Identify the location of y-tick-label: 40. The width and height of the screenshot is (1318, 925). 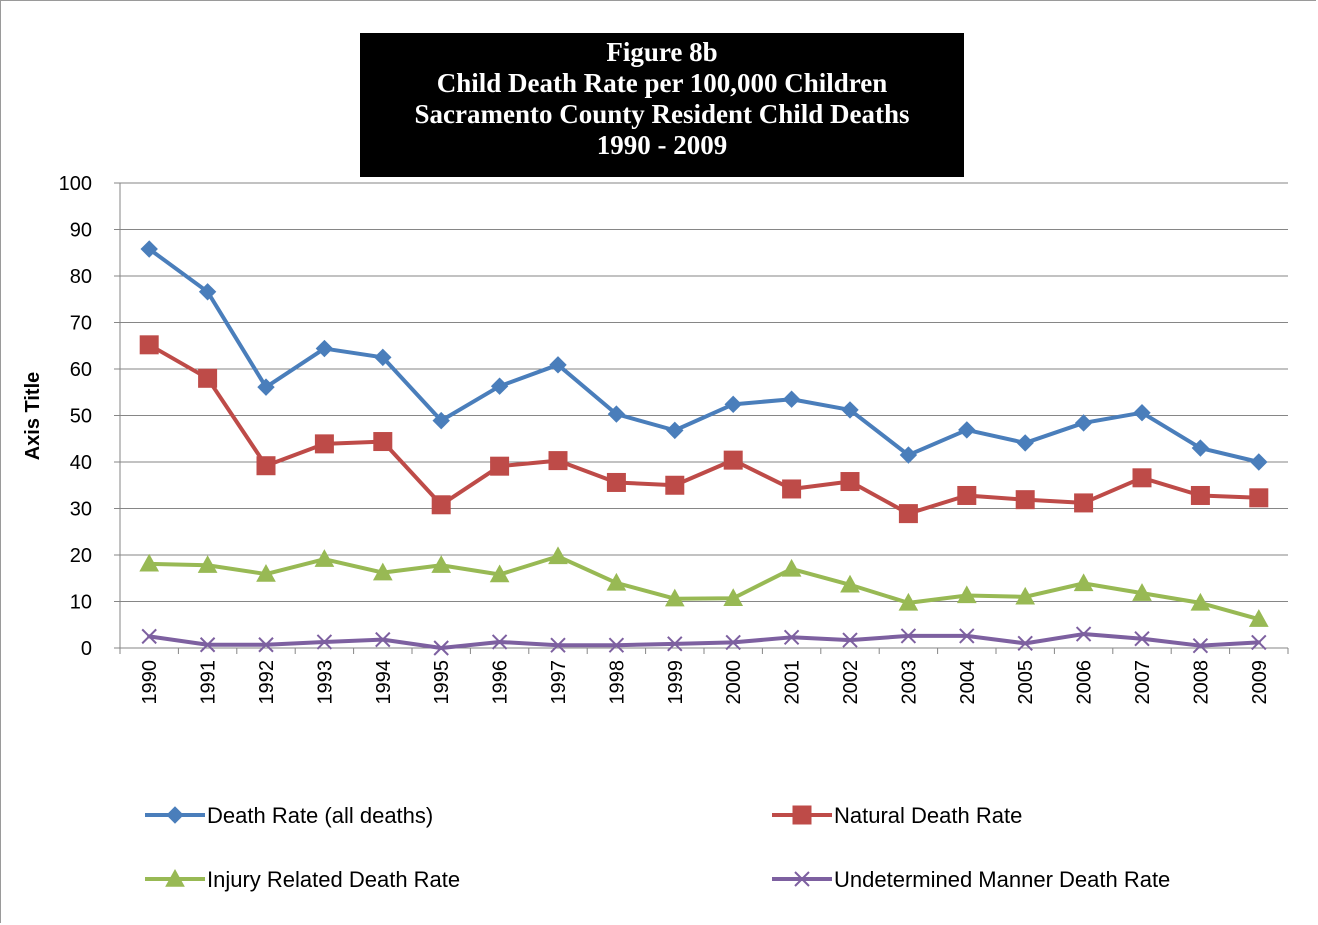
(81, 463).